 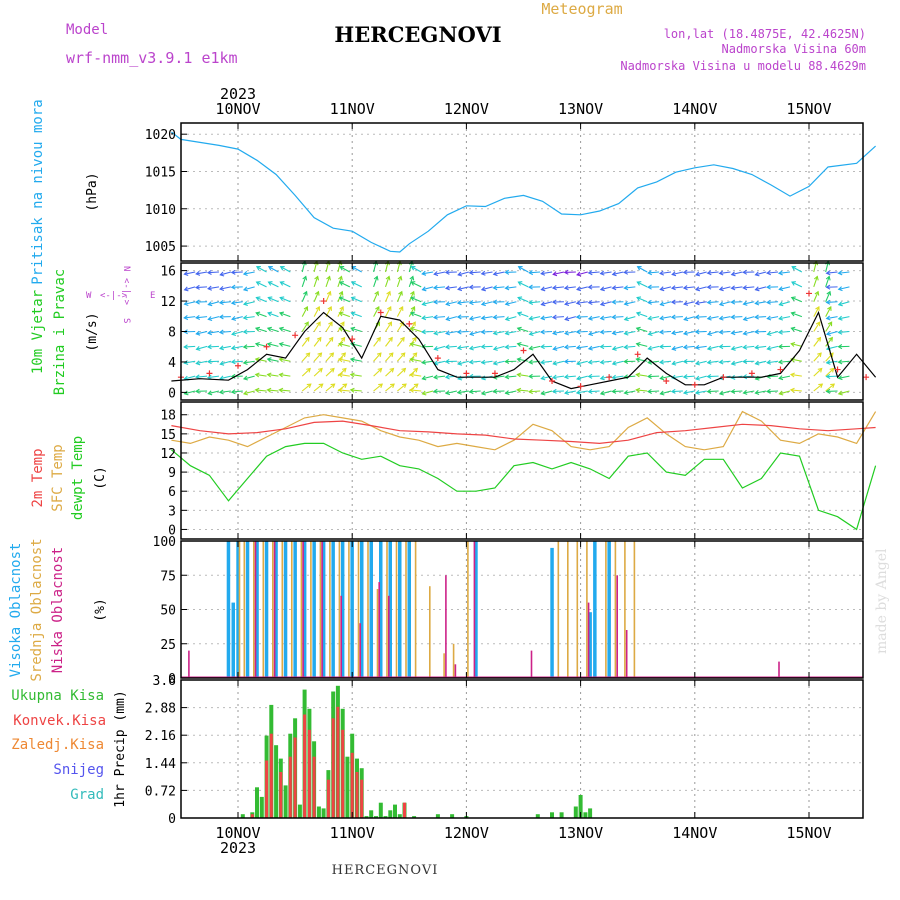 I want to click on y-tick-label: 100, so click(x=164, y=542).